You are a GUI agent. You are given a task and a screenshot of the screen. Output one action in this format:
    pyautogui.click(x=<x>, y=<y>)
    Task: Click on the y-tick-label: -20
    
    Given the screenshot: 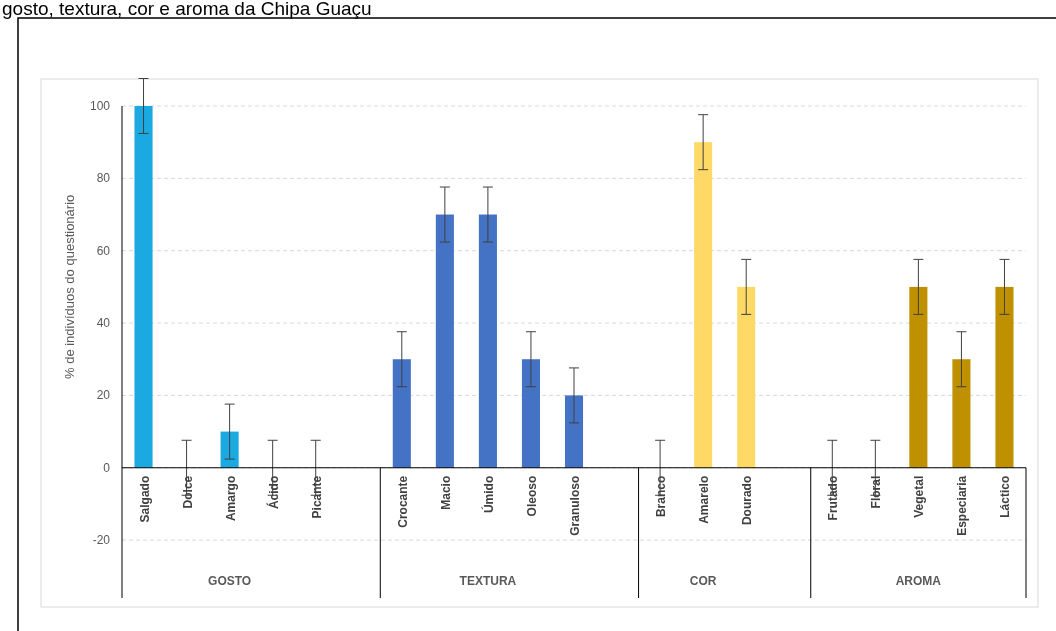 What is the action you would take?
    pyautogui.click(x=101, y=540)
    